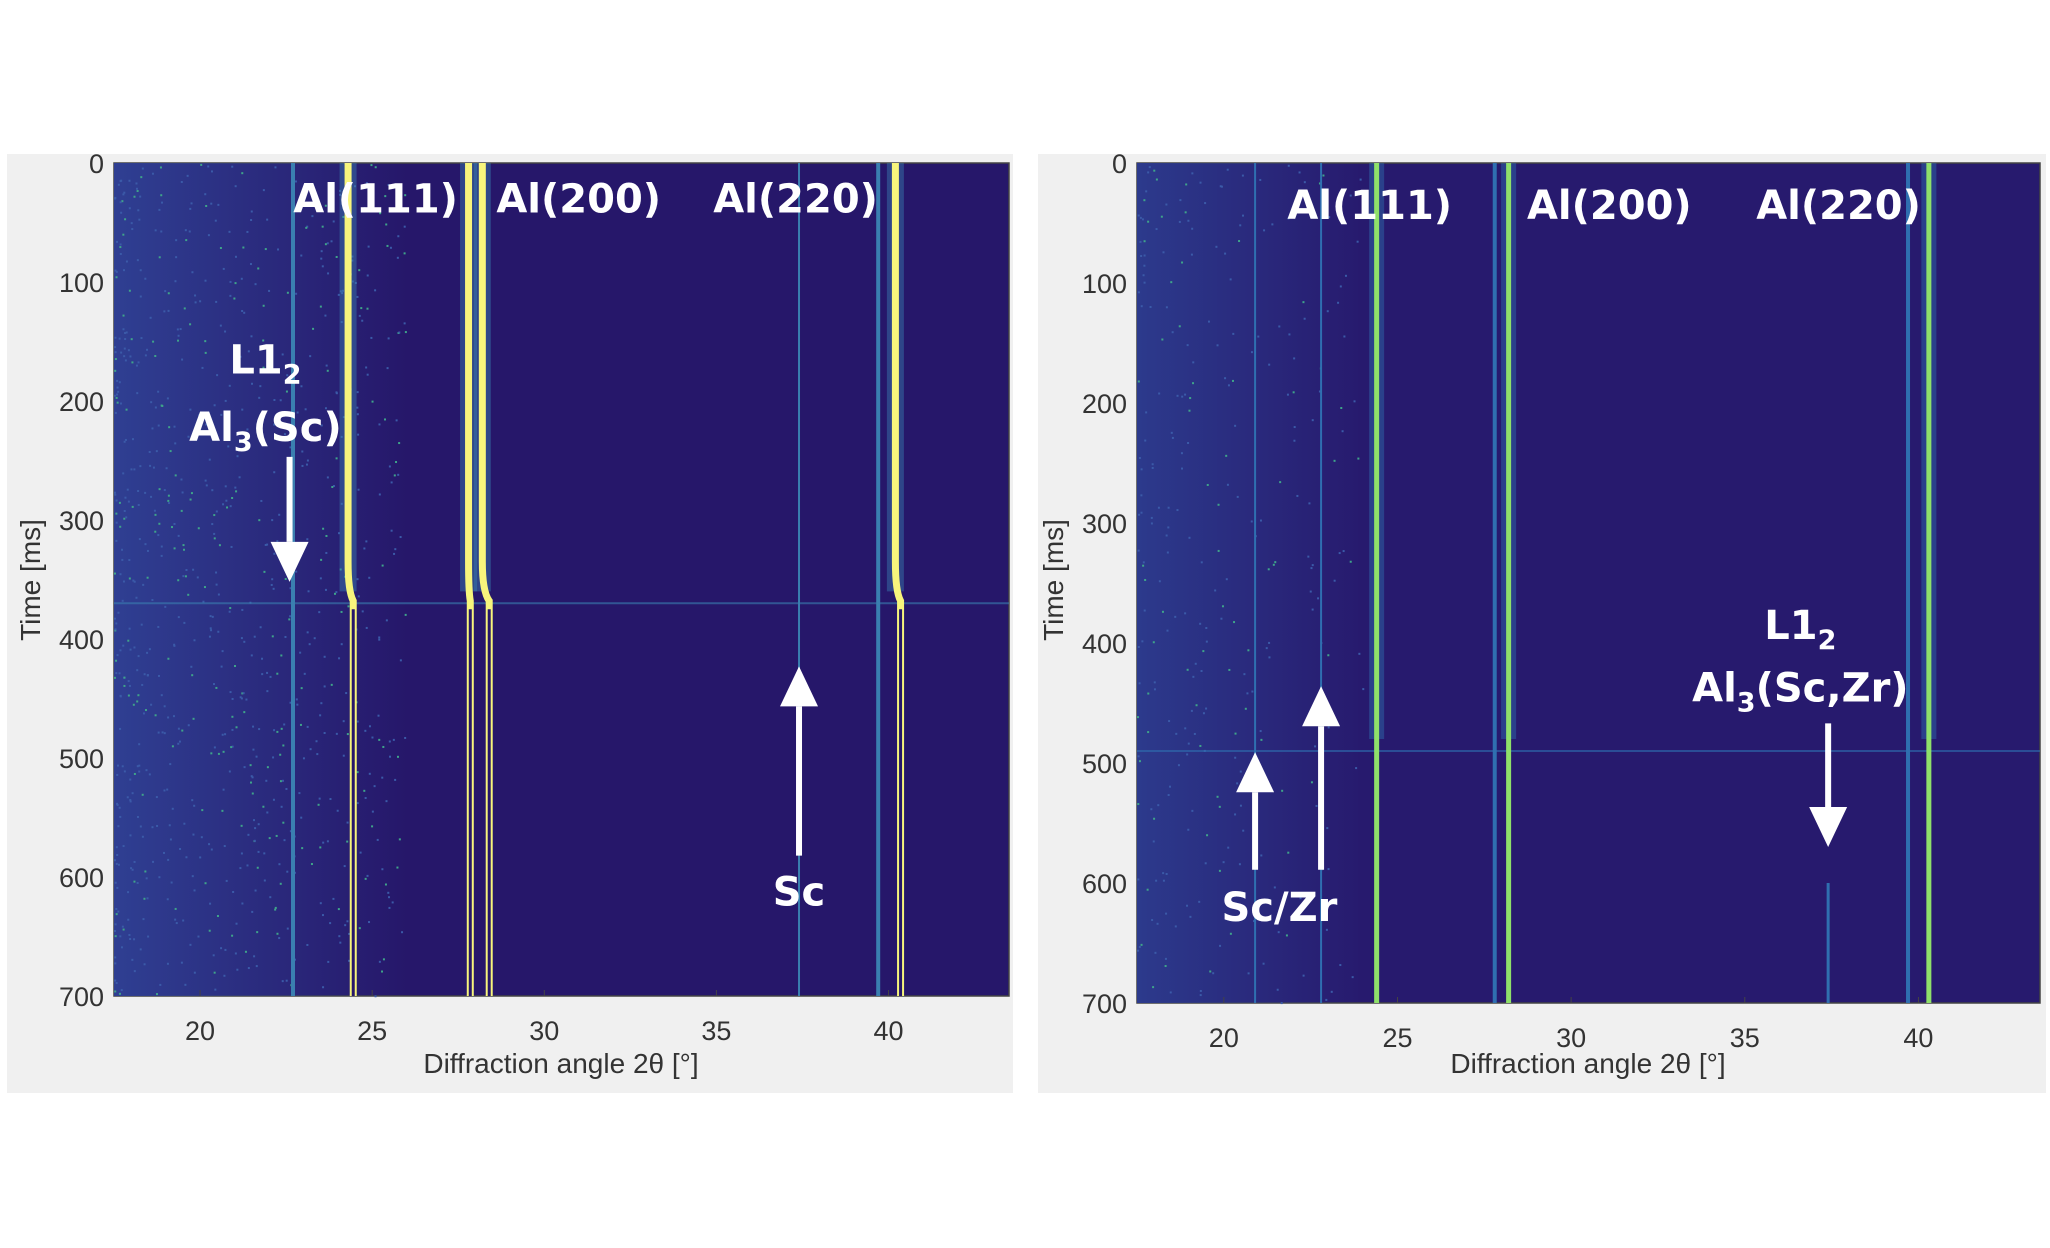 This screenshot has width=2050, height=1248. What do you see at coordinates (1104, 524) in the screenshot?
I see `y-tick-label: 300` at bounding box center [1104, 524].